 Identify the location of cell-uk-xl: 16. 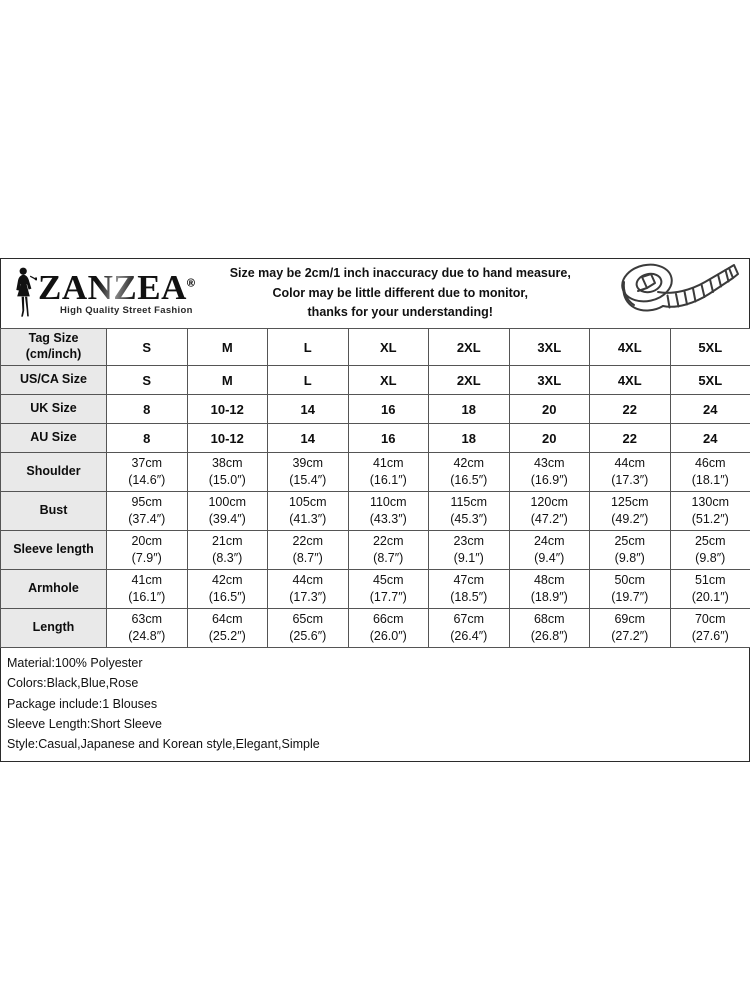
(388, 409).